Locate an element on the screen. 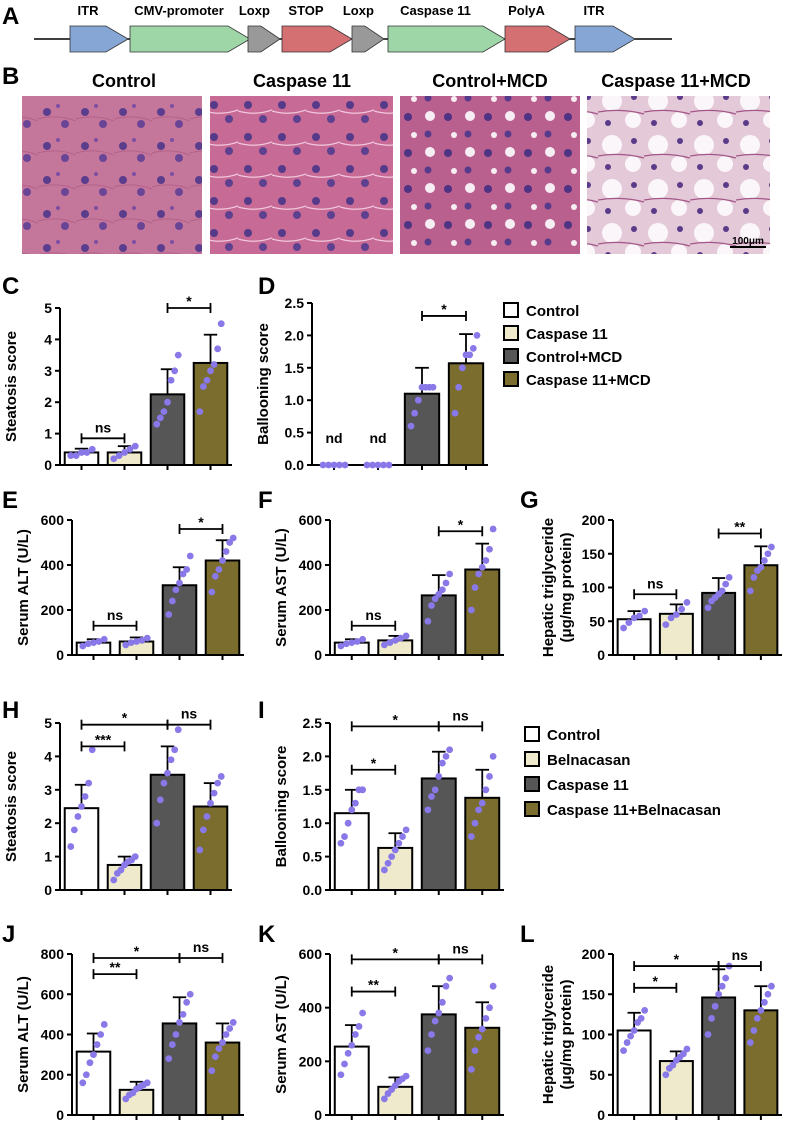 The image size is (806, 1124). y-tick-label-k-2: 400 is located at coordinates (311, 1008).